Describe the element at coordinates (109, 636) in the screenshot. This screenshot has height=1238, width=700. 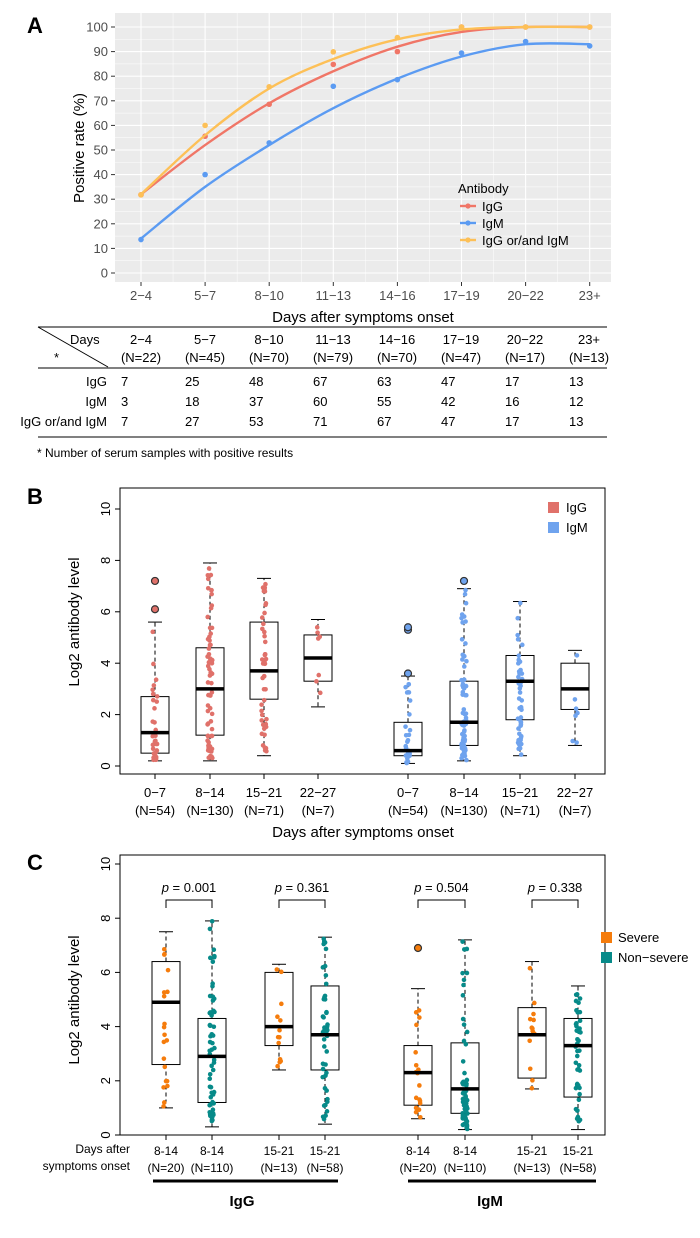
I see `panel-b-y-ticks: 0 2 4 6 8 10` at that location.